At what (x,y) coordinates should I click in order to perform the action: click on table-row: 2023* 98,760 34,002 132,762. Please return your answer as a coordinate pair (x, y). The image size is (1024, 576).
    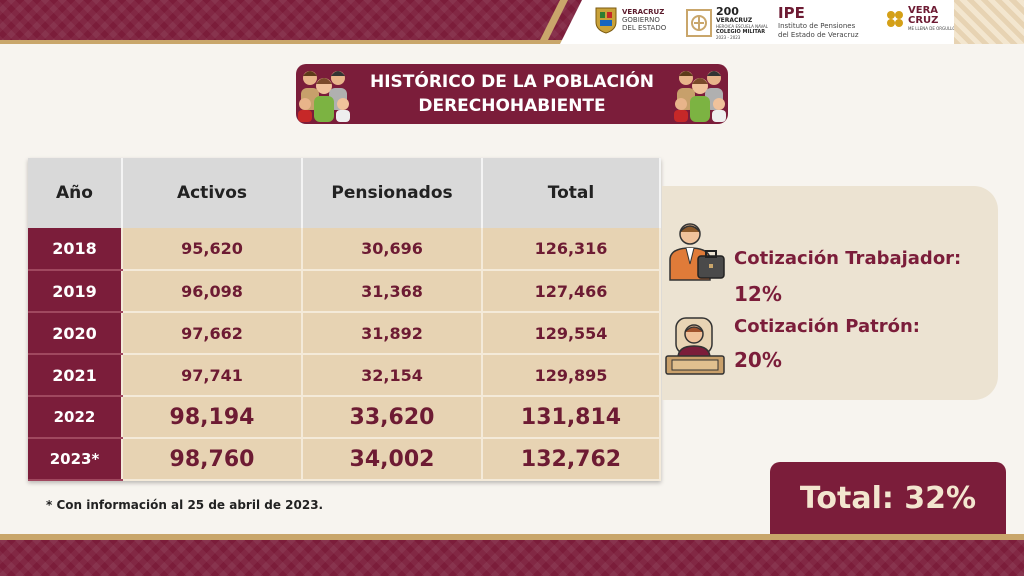
    Looking at the image, I should click on (344, 459).